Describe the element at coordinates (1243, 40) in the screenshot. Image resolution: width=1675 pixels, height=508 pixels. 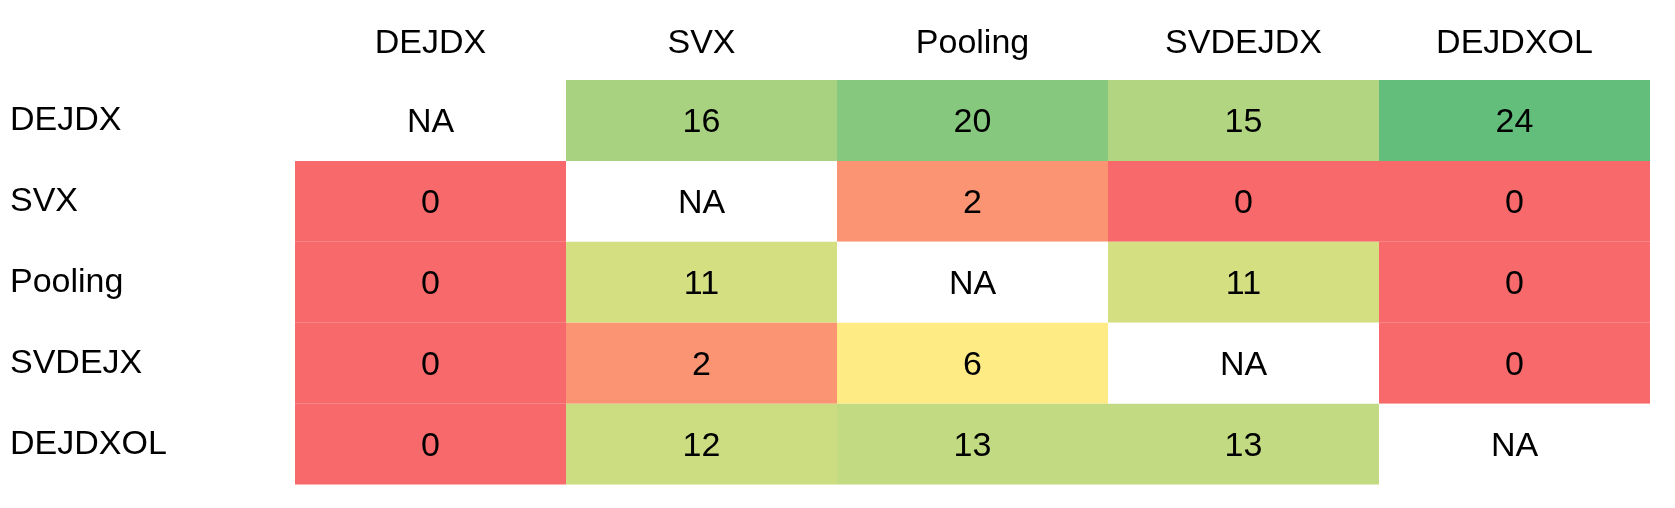
I see `x-tick-label: SVDEJDX` at that location.